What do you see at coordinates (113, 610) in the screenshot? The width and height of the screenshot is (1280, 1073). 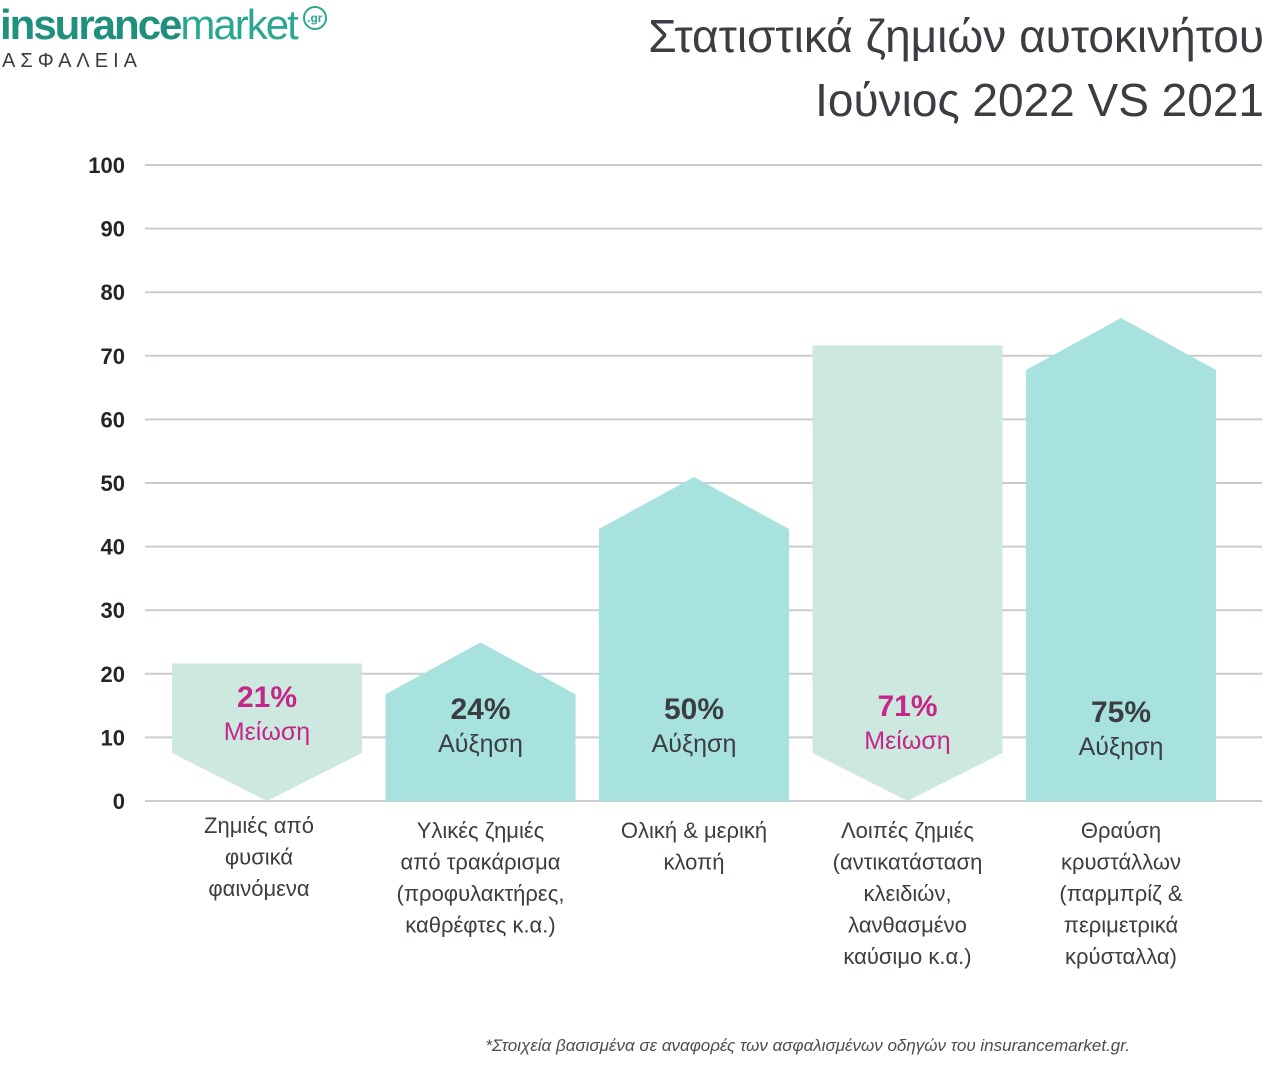 I see `y-tick-label: 30` at bounding box center [113, 610].